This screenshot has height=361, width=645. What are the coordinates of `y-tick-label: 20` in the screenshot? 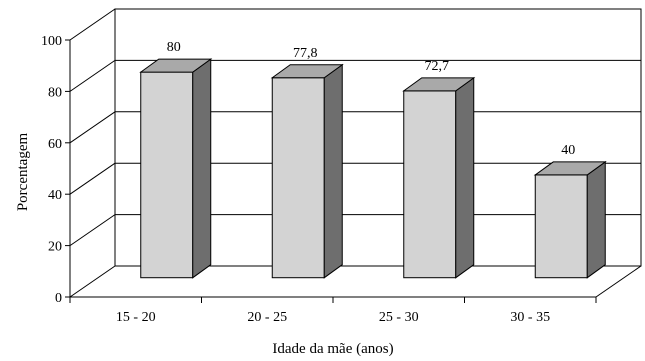 It's located at (55, 247).